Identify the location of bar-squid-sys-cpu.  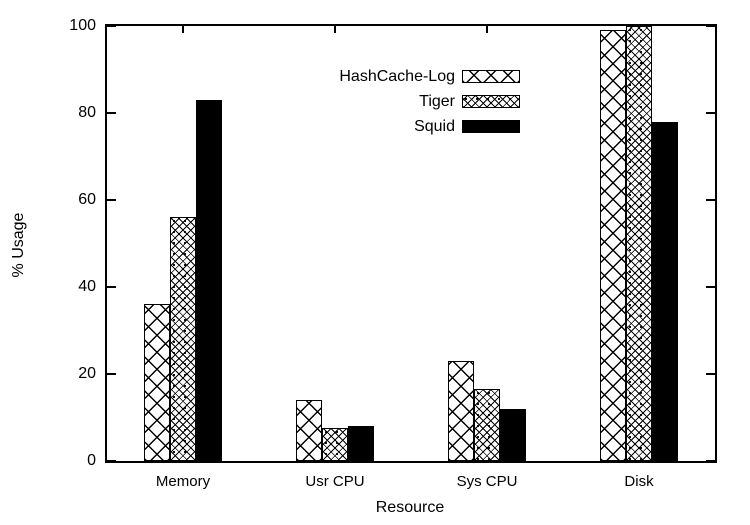
(513, 435).